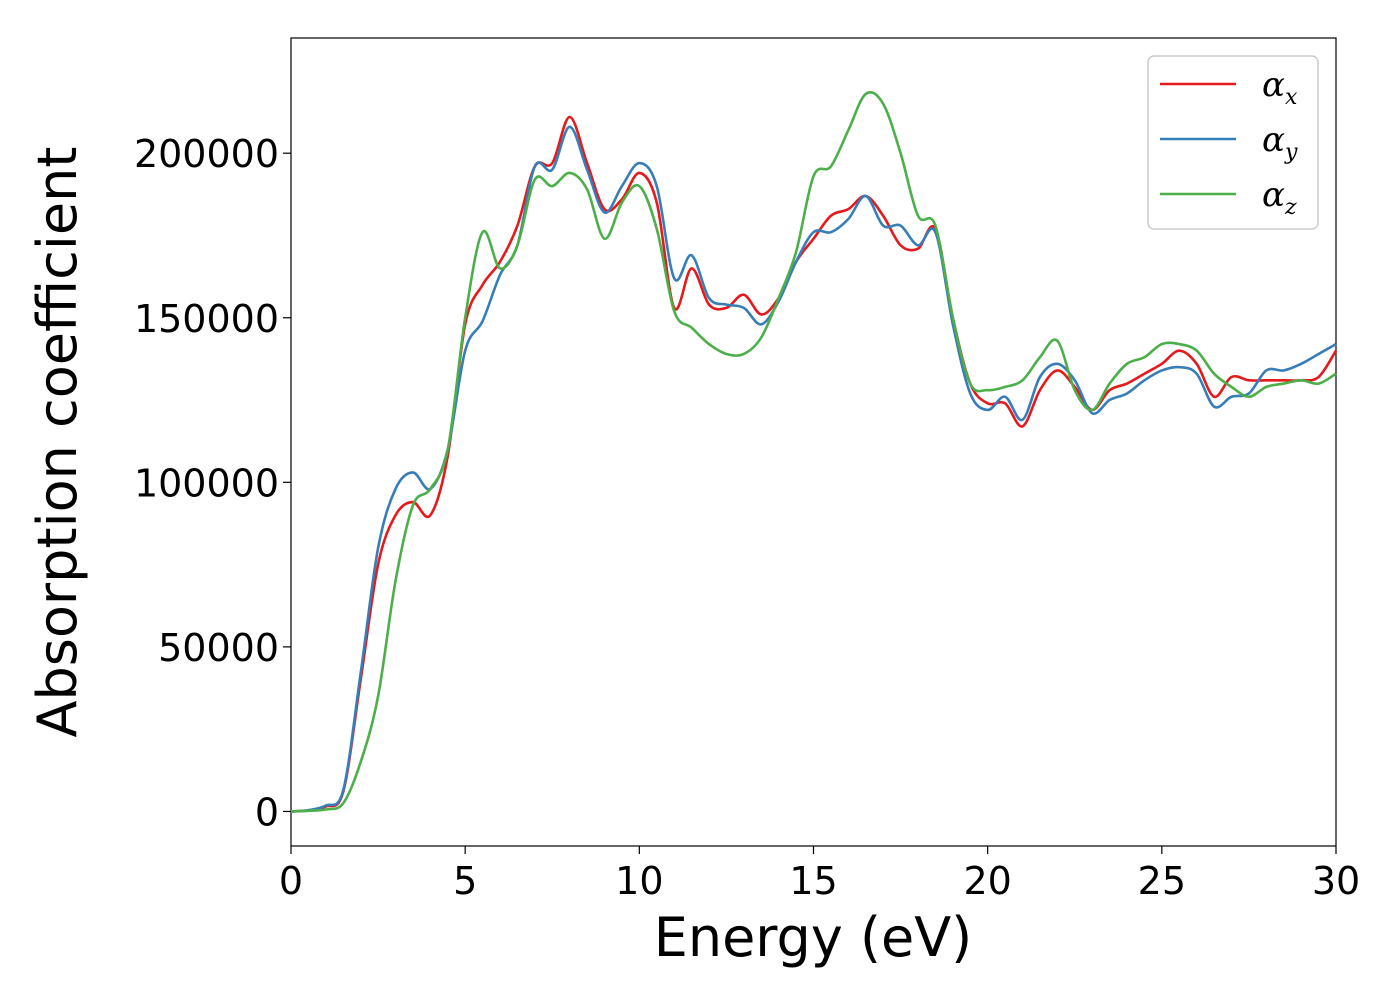  Describe the element at coordinates (1280, 142) in the screenshot. I see `legend-label-alpha-y: αy` at that location.